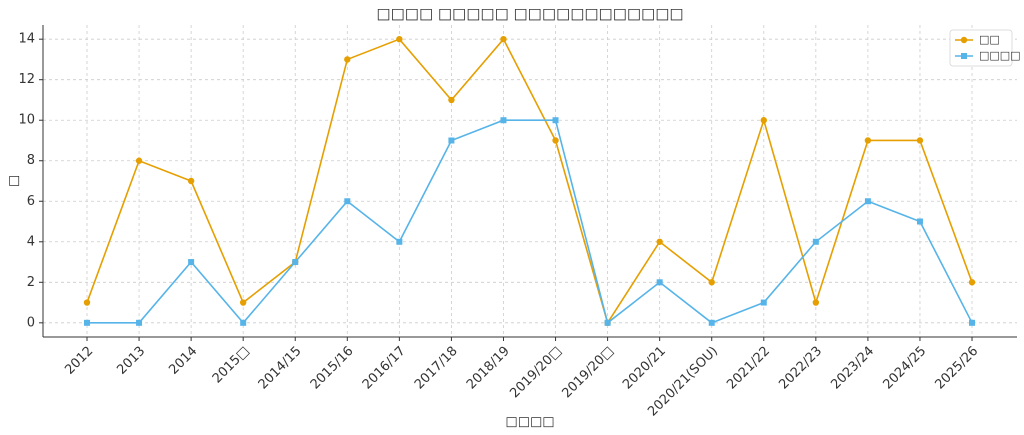 The width and height of the screenshot is (1024, 435). What do you see at coordinates (529, 422) in the screenshot?
I see `x-axis-label: □□□□` at bounding box center [529, 422].